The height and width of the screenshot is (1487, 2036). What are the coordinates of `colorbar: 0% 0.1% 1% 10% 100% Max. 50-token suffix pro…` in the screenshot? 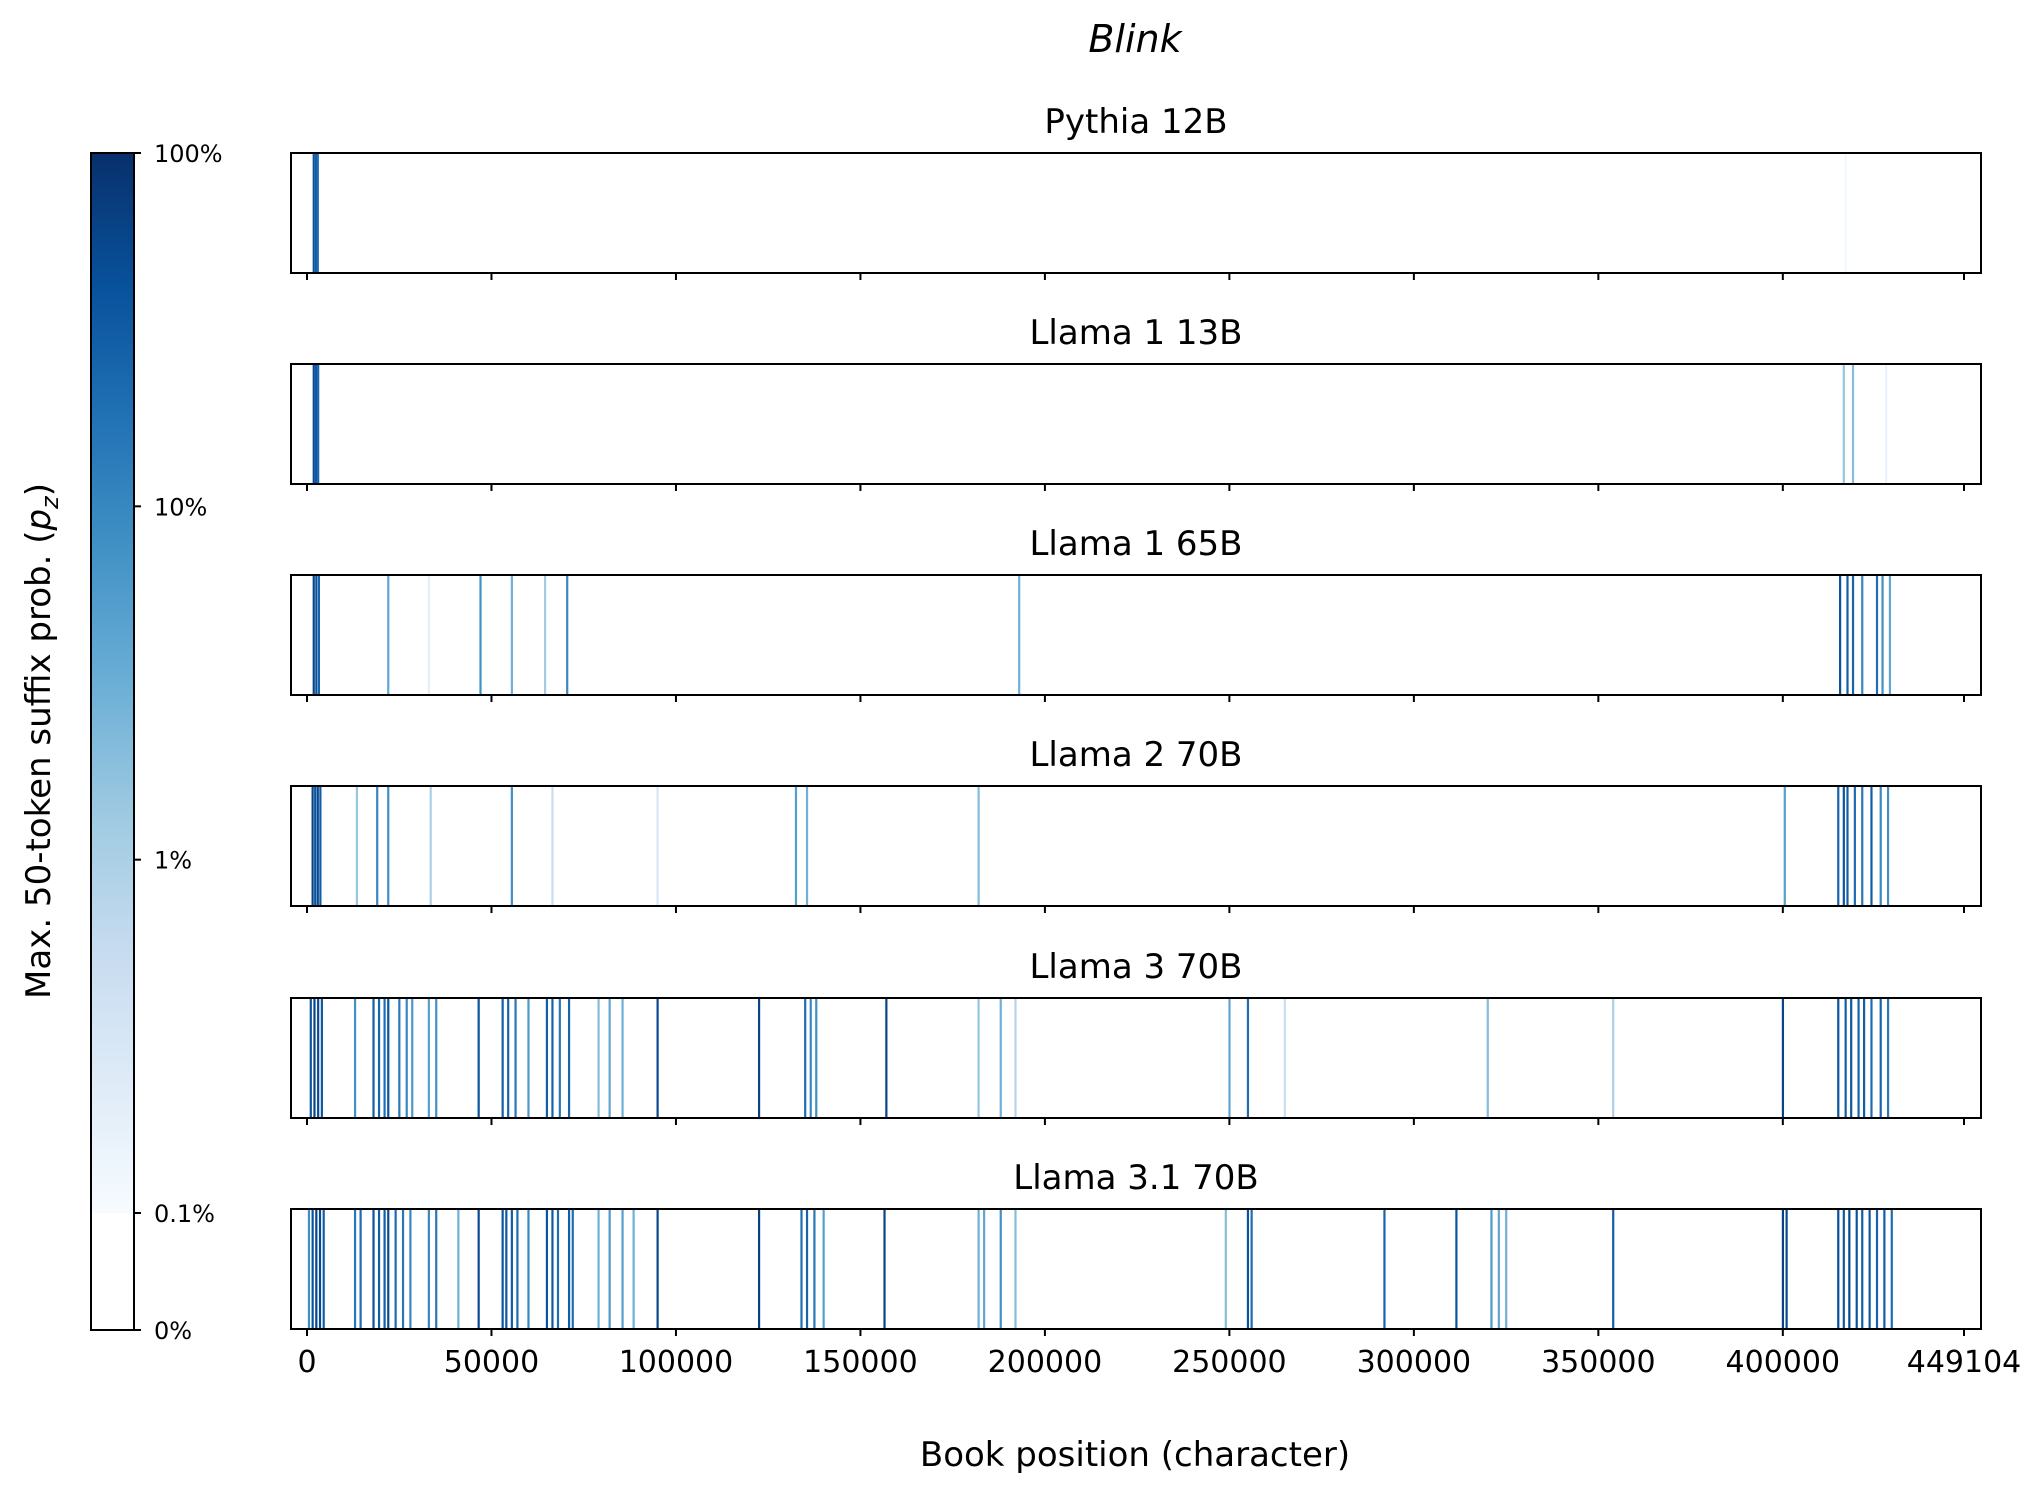 It's located at (121, 742).